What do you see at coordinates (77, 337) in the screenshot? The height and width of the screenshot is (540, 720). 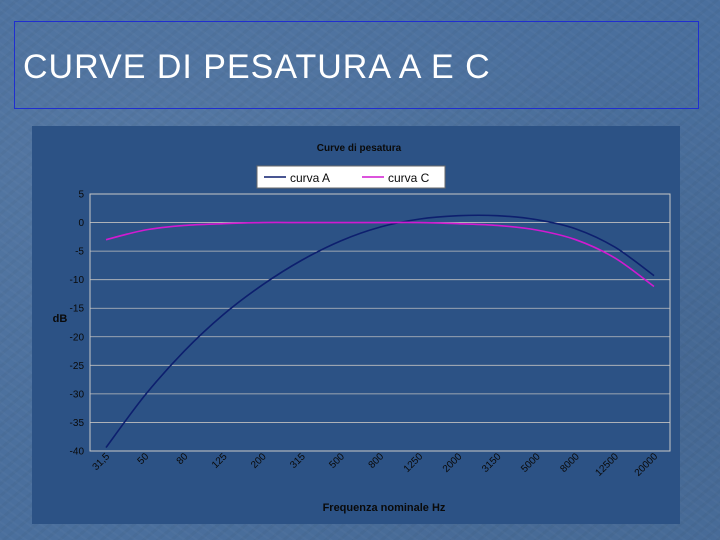 I see `y-tick-label: -20` at bounding box center [77, 337].